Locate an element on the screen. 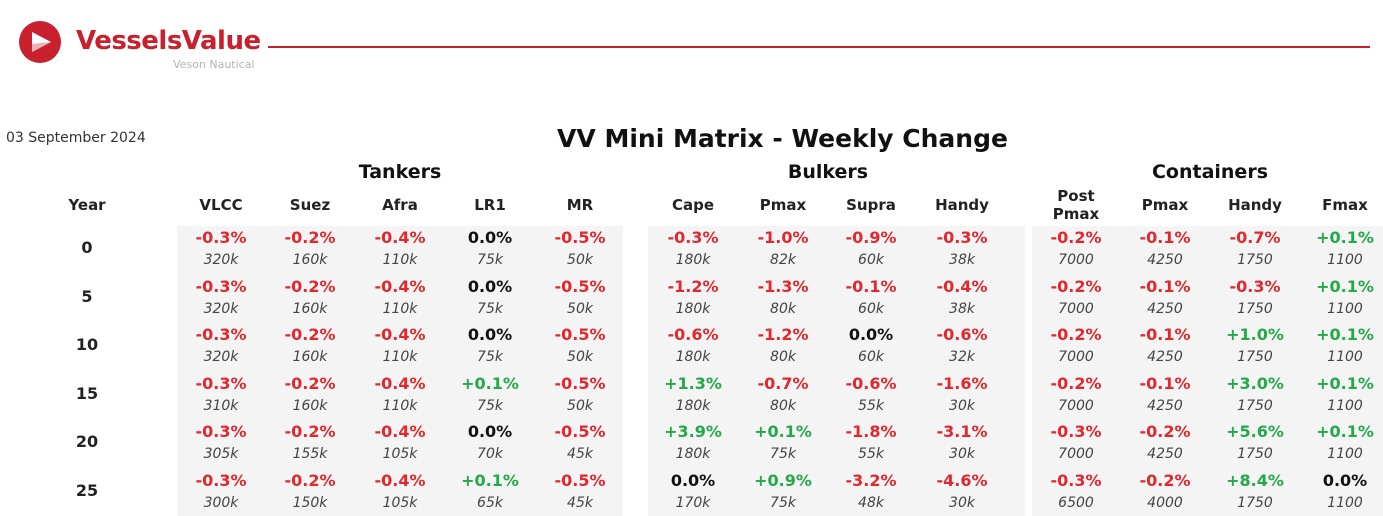 The image size is (1383, 516). year-column-header: Year is located at coordinates (87, 205).